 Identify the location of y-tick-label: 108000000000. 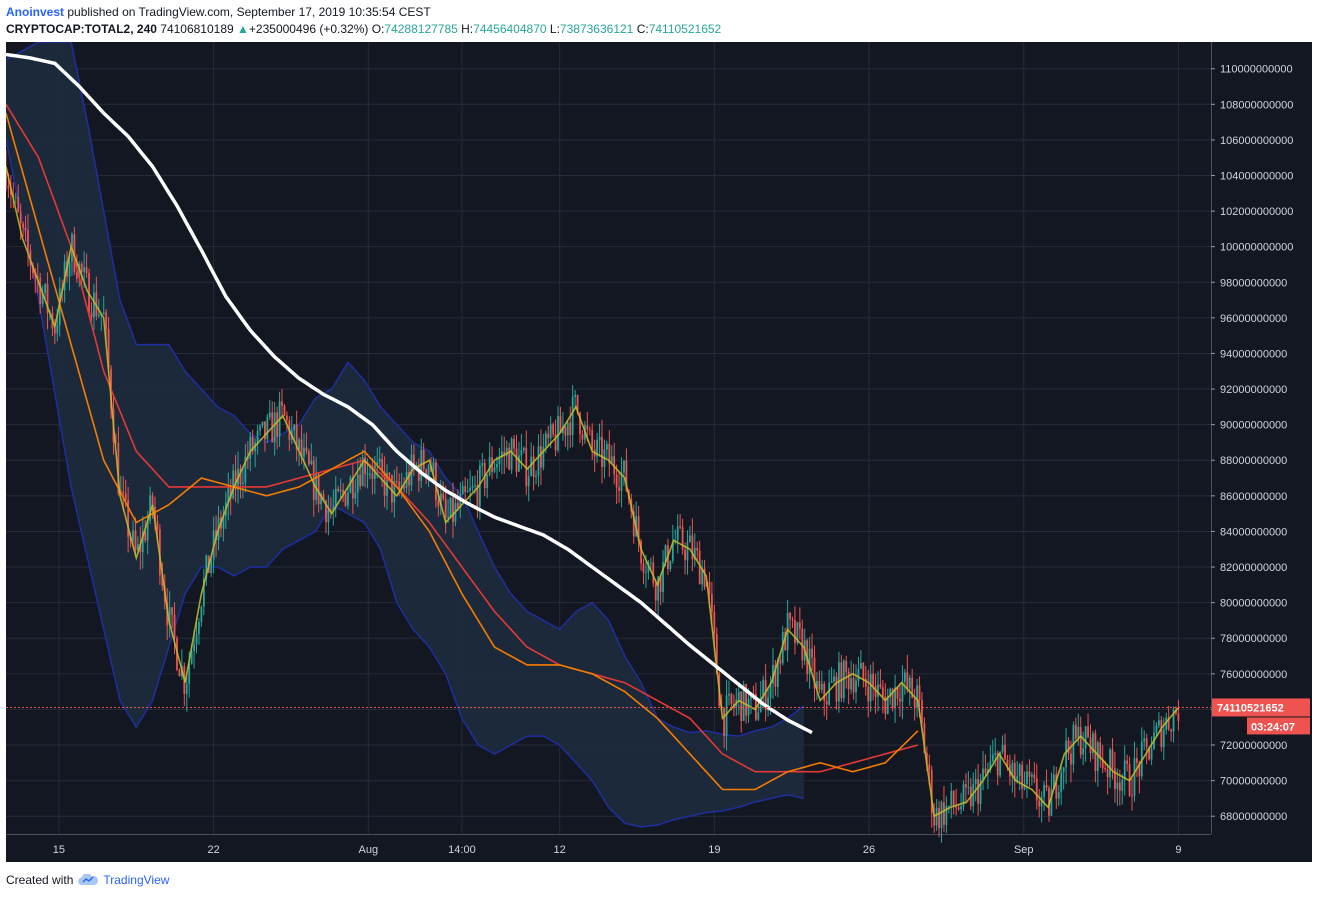
(1256, 105).